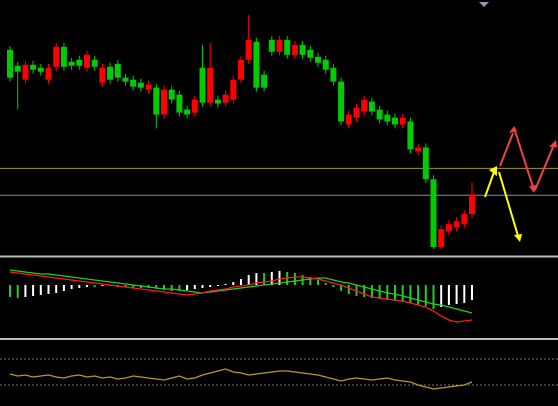 The image size is (558, 406). I want to click on scroll-marker, so click(484, 4).